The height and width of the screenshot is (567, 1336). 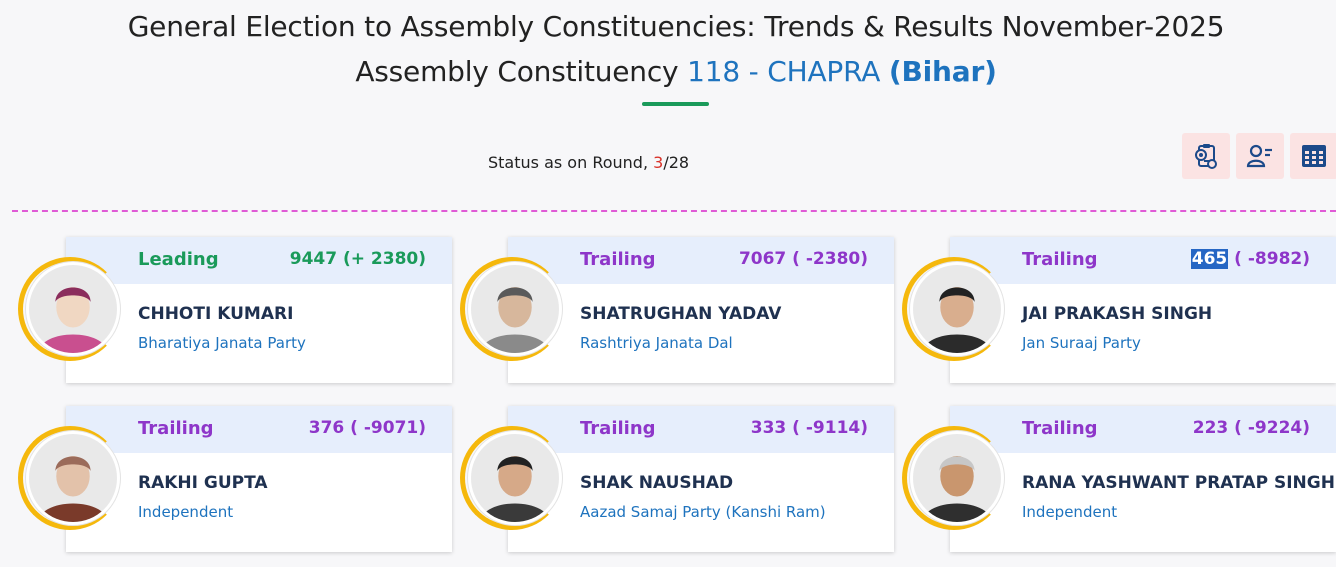 What do you see at coordinates (657, 483) in the screenshot?
I see `candidate-name: SHAK NAUSHAD` at bounding box center [657, 483].